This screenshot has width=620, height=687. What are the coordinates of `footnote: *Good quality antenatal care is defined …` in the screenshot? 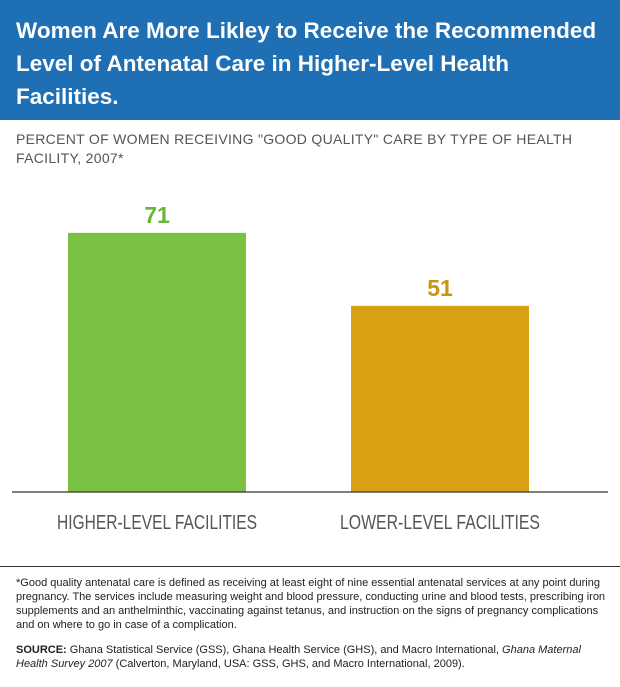 It's located at (311, 604).